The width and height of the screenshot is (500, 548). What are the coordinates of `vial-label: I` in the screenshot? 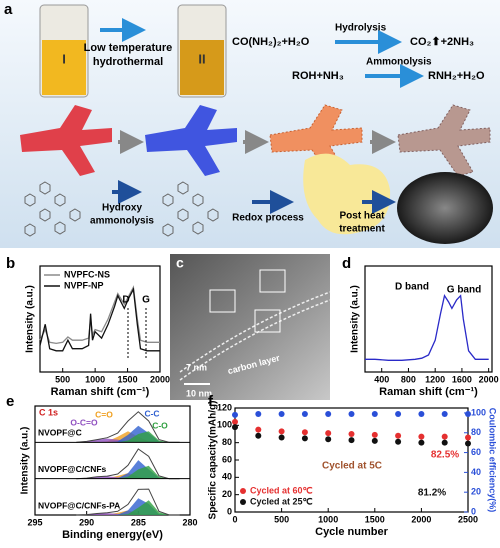 It's located at (64, 58).